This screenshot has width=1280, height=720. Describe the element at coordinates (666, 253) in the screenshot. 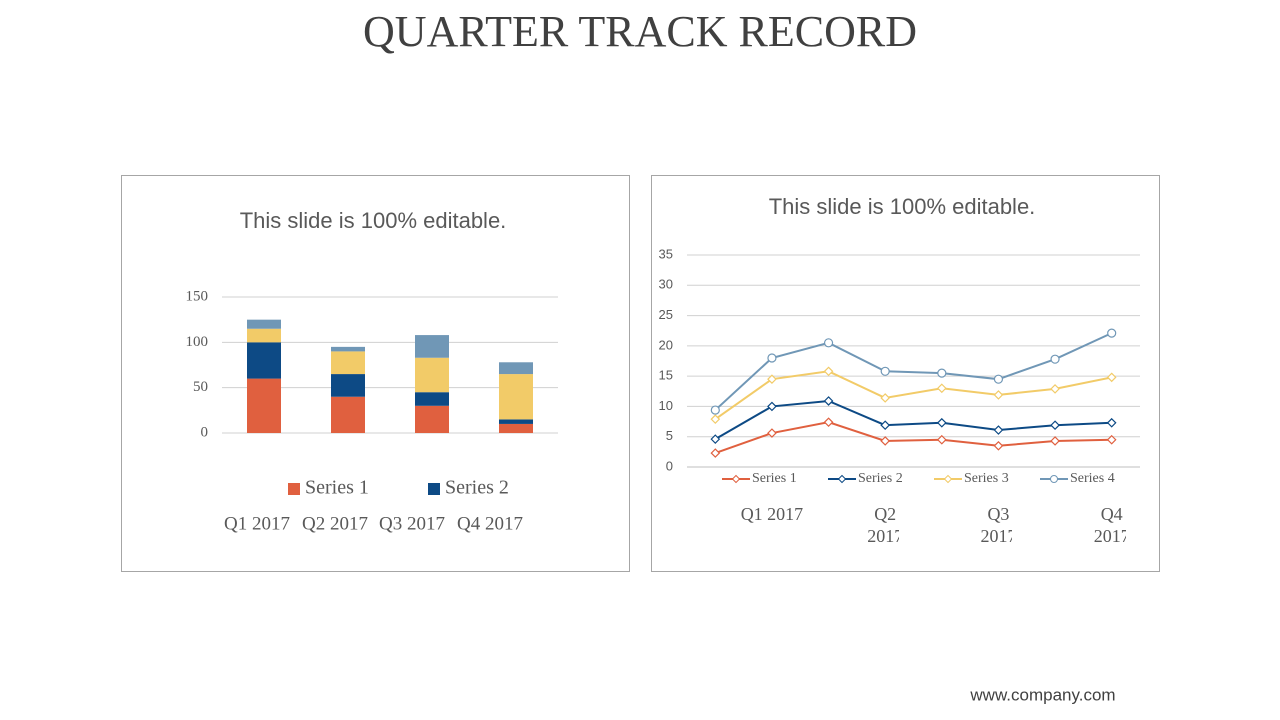

I see `y-tick-label: 35` at that location.